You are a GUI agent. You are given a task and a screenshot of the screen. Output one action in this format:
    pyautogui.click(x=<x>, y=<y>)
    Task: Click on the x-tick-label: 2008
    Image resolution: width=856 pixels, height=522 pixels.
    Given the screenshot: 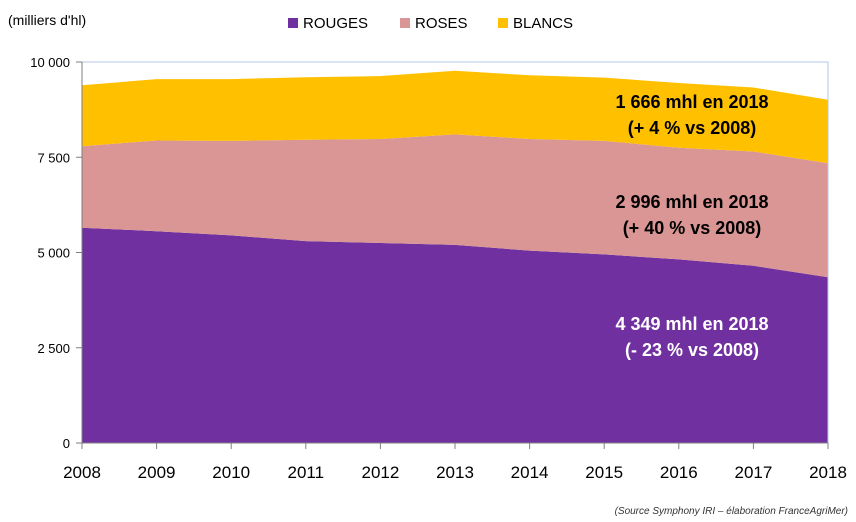 What is the action you would take?
    pyautogui.click(x=82, y=472)
    